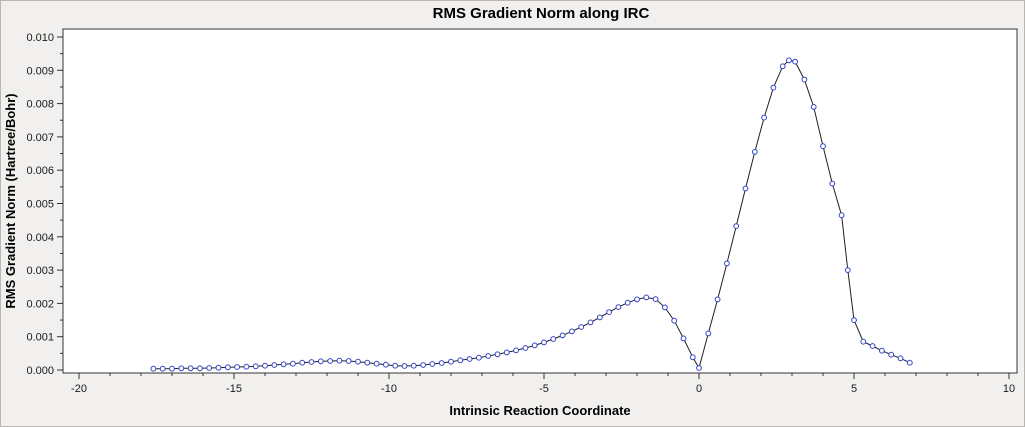 The image size is (1025, 427). I want to click on y-tick-label: 0.000, so click(40, 371).